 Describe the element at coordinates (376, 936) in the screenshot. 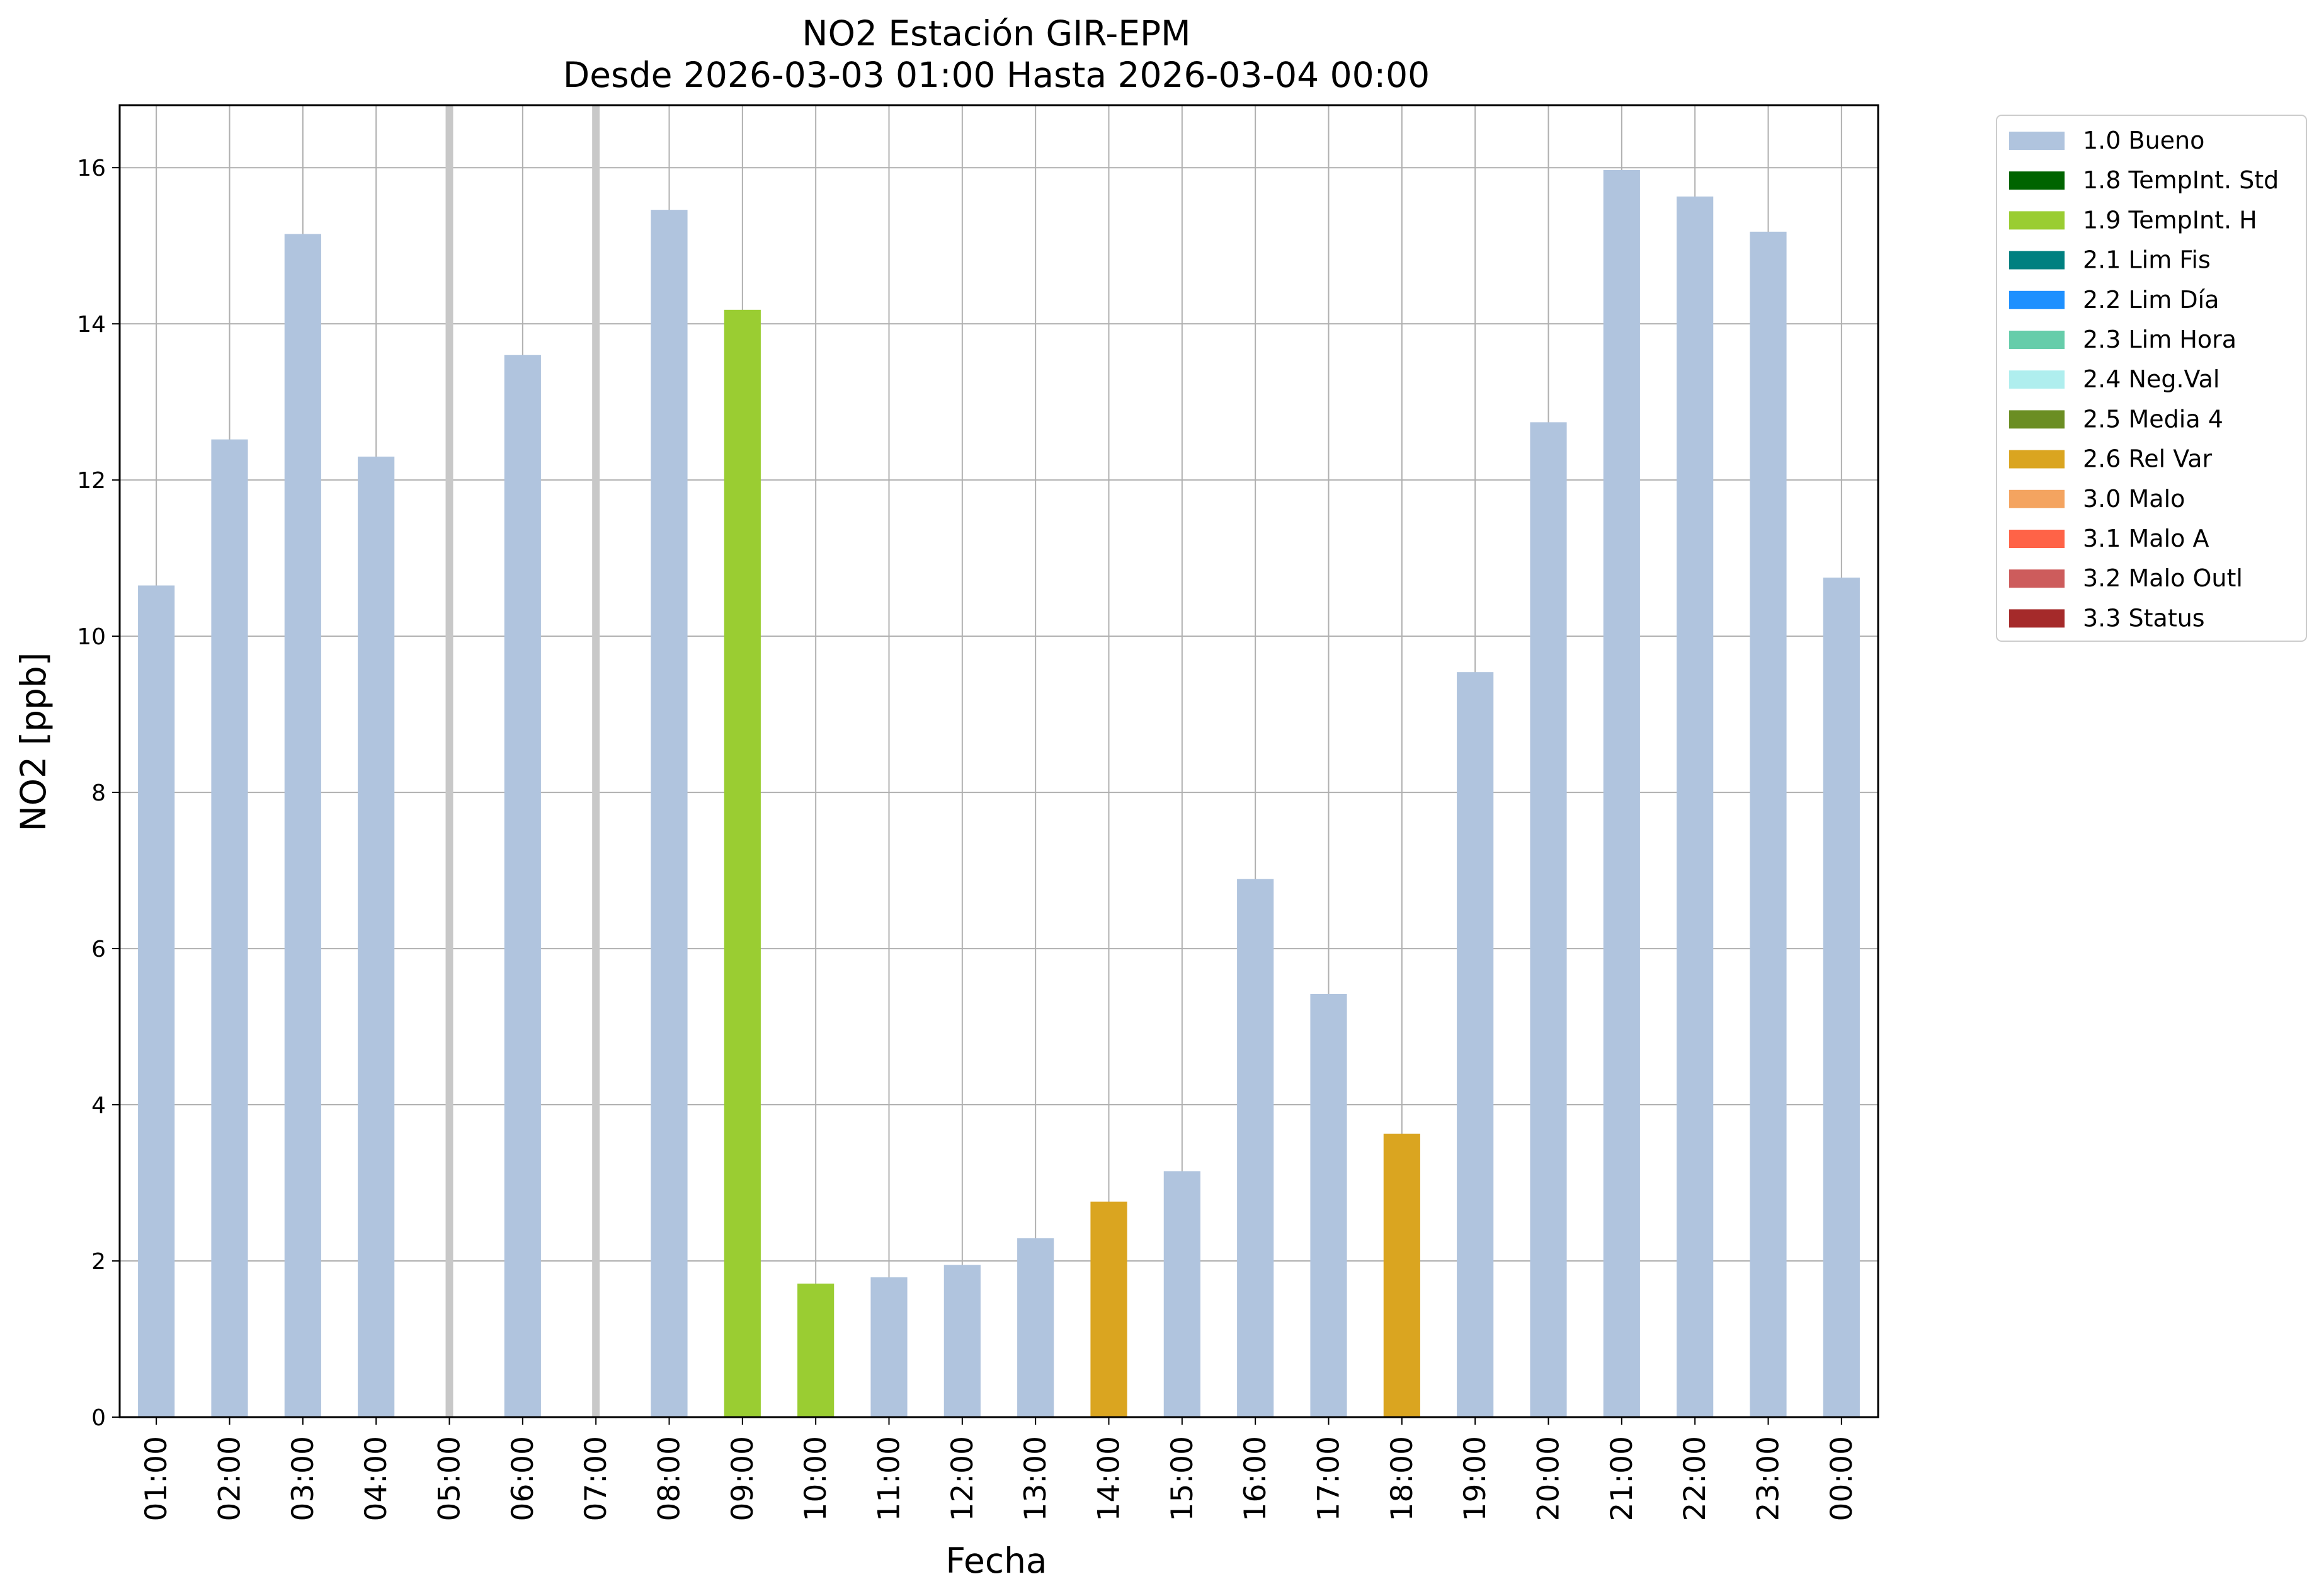

I see `bar-04:00` at that location.